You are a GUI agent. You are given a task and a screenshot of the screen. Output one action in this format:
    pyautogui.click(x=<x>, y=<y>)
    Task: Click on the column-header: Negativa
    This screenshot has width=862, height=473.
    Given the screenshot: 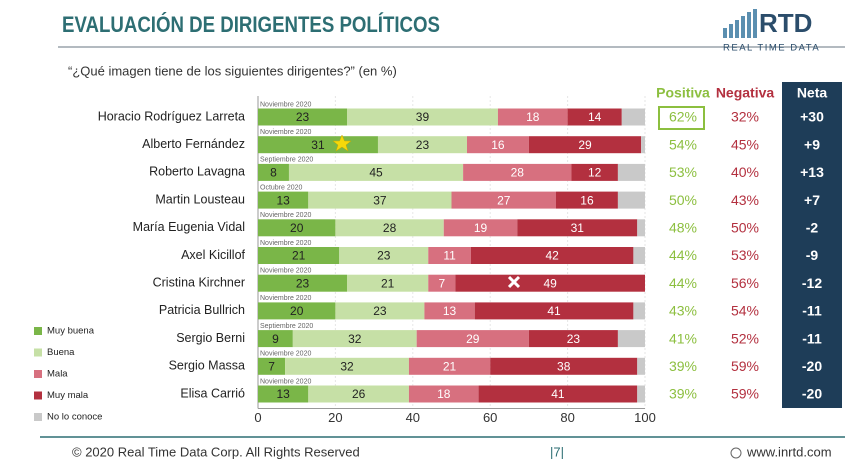 What is the action you would take?
    pyautogui.click(x=745, y=93)
    